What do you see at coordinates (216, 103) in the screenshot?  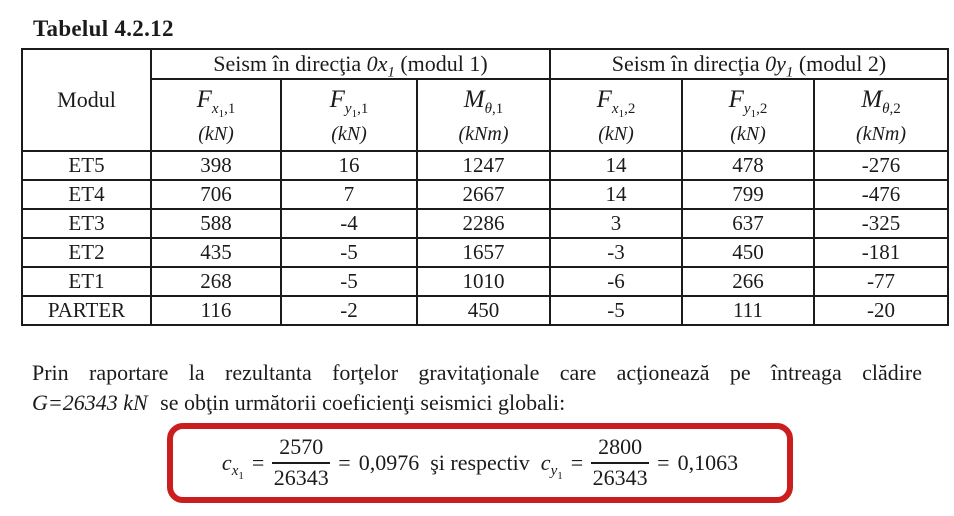 I see `column-symbol: Fx1,1` at bounding box center [216, 103].